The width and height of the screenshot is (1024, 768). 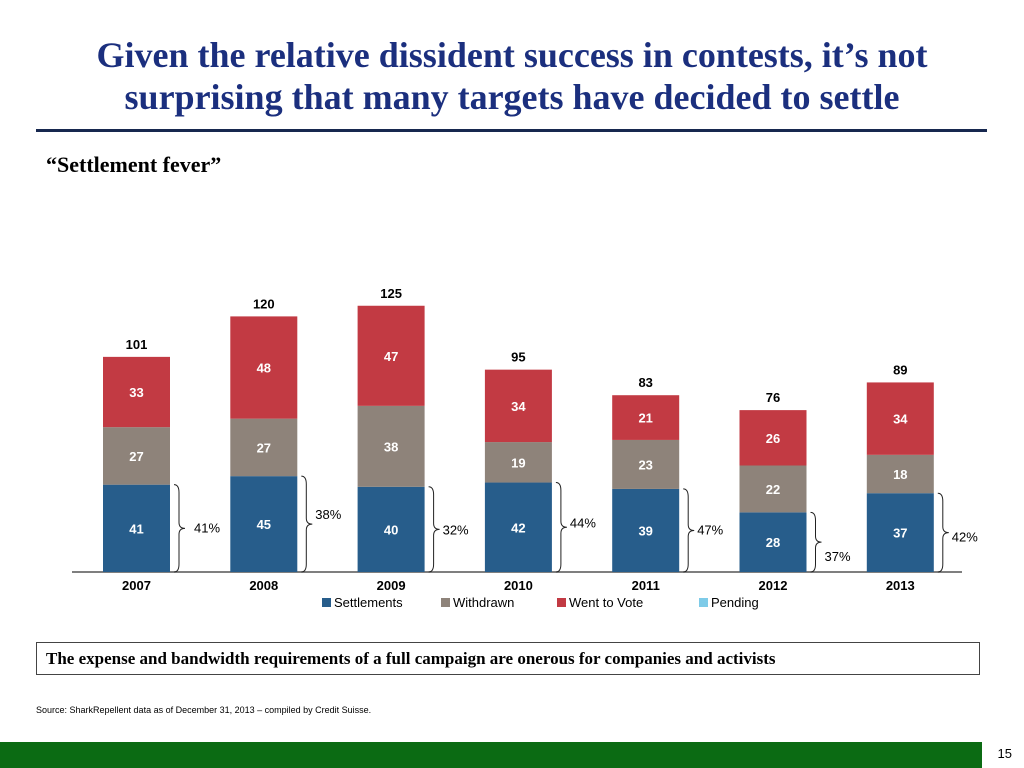 I want to click on x-tick-label: 2010, so click(x=518, y=585).